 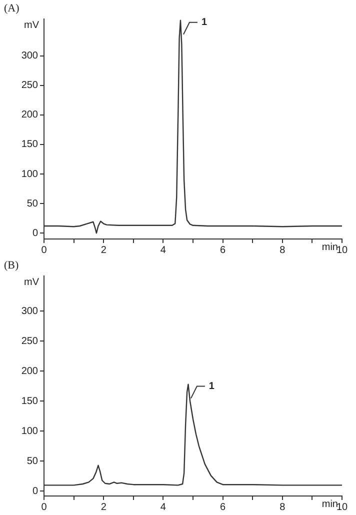 What do you see at coordinates (12, 8) in the screenshot?
I see `chart-title: (A)` at bounding box center [12, 8].